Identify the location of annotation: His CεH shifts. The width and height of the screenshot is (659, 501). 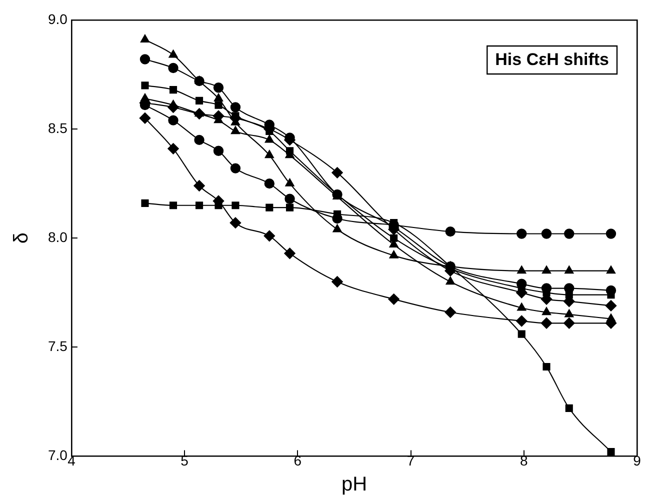
(552, 60).